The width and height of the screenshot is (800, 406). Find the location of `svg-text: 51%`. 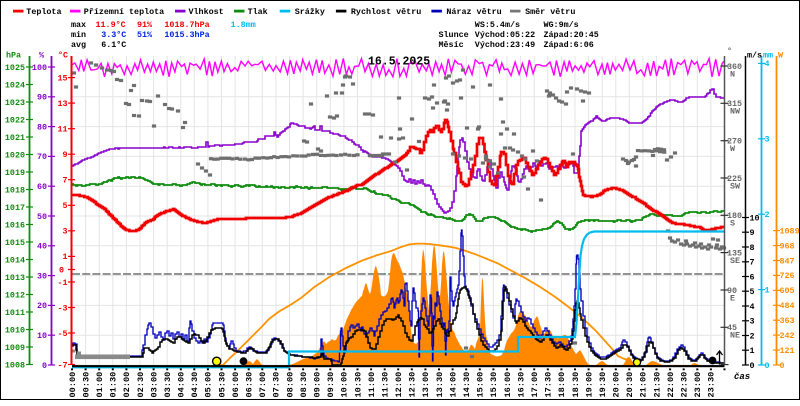

svg-text: 51% is located at coordinates (145, 35).